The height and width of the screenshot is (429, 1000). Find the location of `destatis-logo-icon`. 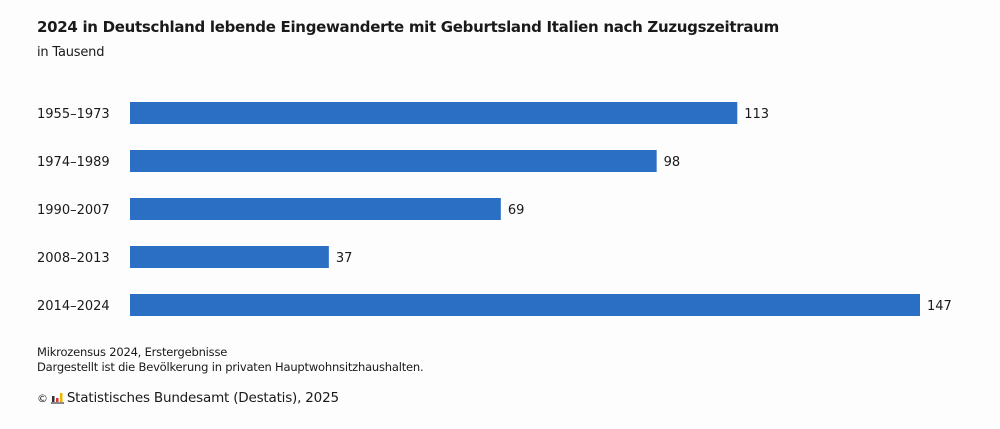

destatis-logo-icon is located at coordinates (57, 398).